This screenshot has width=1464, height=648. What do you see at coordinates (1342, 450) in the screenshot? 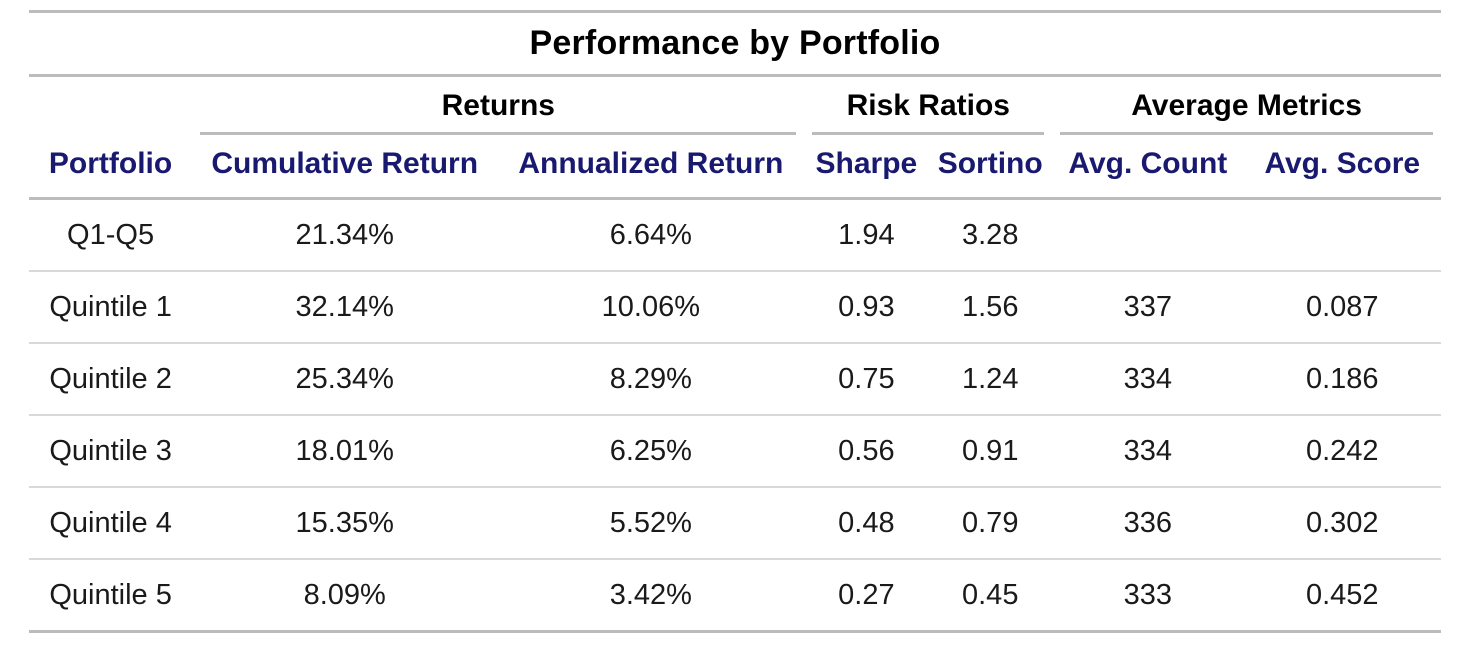
I see `cell-avg-score: 0.242` at bounding box center [1342, 450].